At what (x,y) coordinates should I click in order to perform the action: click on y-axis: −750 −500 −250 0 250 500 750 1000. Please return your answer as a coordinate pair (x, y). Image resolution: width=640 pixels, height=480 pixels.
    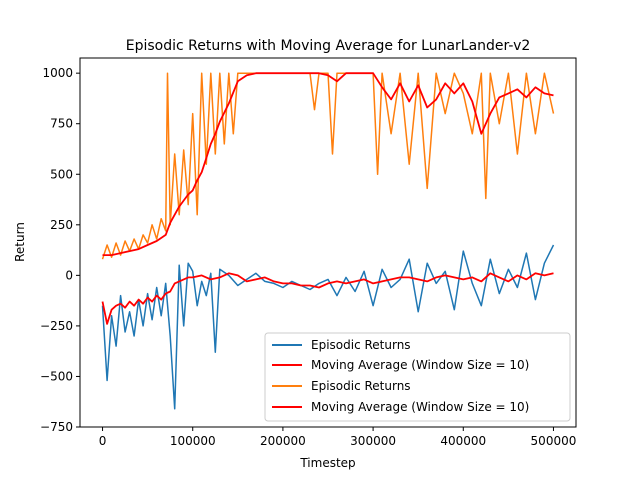
    Looking at the image, I should click on (60, 250).